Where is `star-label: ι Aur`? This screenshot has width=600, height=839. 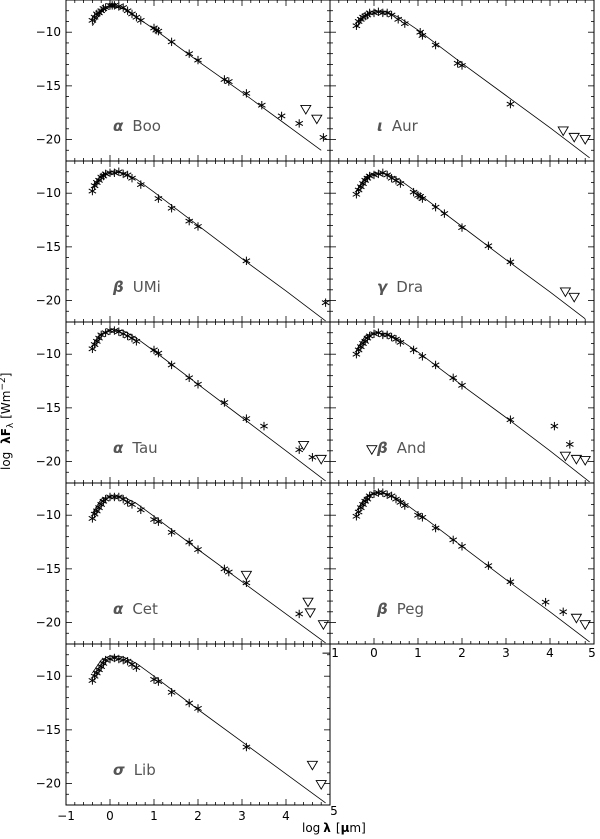
star-label: ι Aur is located at coordinates (398, 126).